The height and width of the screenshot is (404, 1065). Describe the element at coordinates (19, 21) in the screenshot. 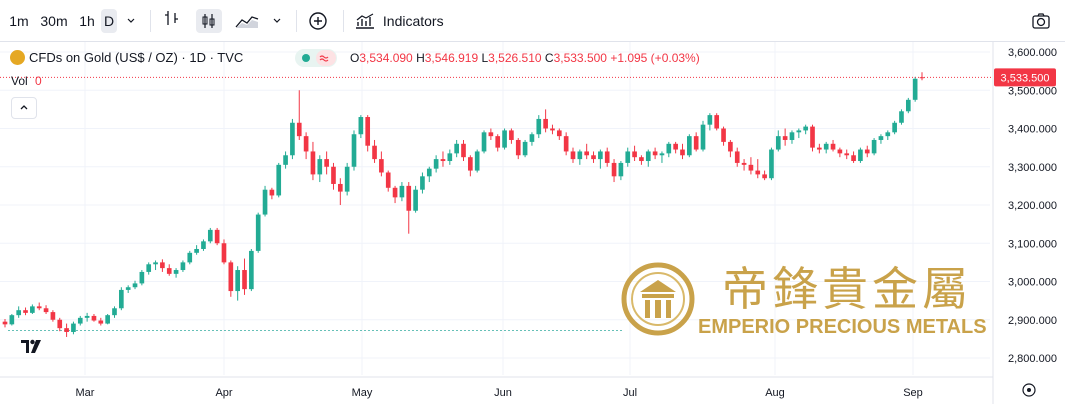

I see `interval-1m: 1m` at that location.